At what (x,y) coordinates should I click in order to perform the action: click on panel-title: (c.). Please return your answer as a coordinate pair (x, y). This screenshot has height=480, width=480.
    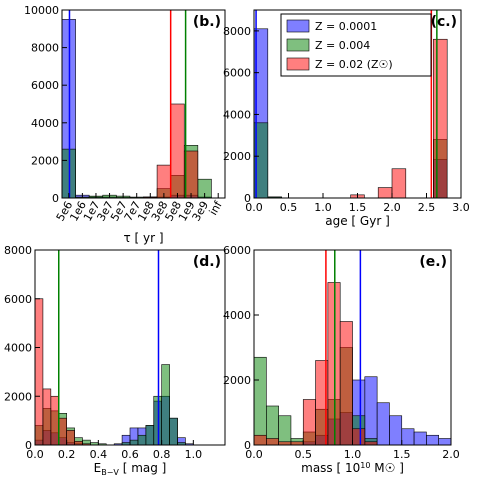
    Looking at the image, I should click on (444, 22).